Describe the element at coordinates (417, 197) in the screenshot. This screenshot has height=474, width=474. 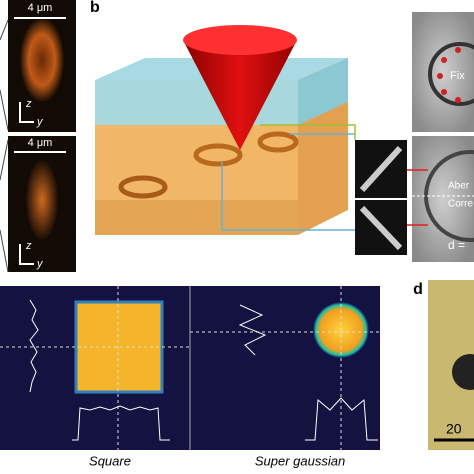
I see `arrow` at that location.